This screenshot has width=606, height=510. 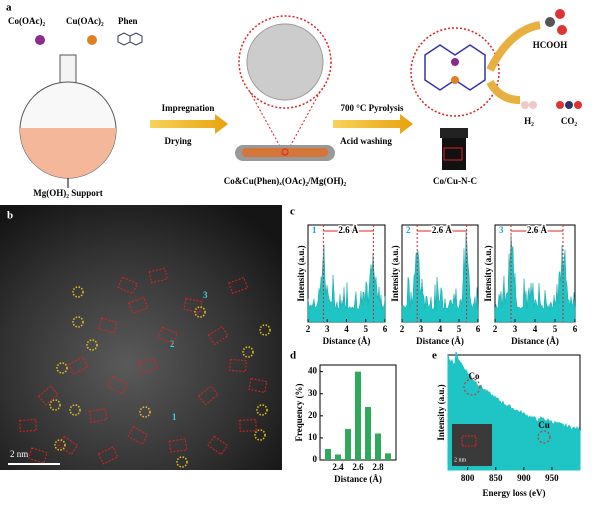 I want to click on x-tick-label: 2.6, so click(x=358, y=467).